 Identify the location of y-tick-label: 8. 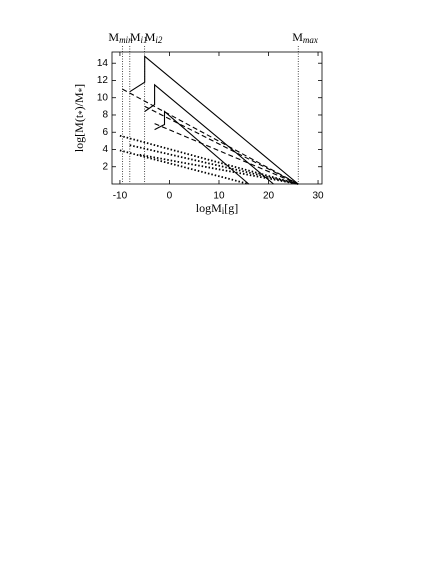
(105, 115).